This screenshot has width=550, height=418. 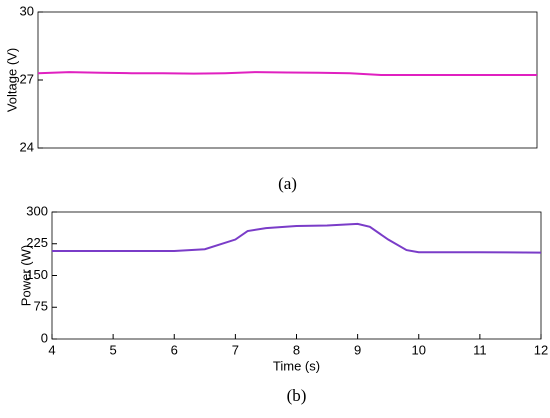 I want to click on y-tick-label: 300, so click(x=37, y=210).